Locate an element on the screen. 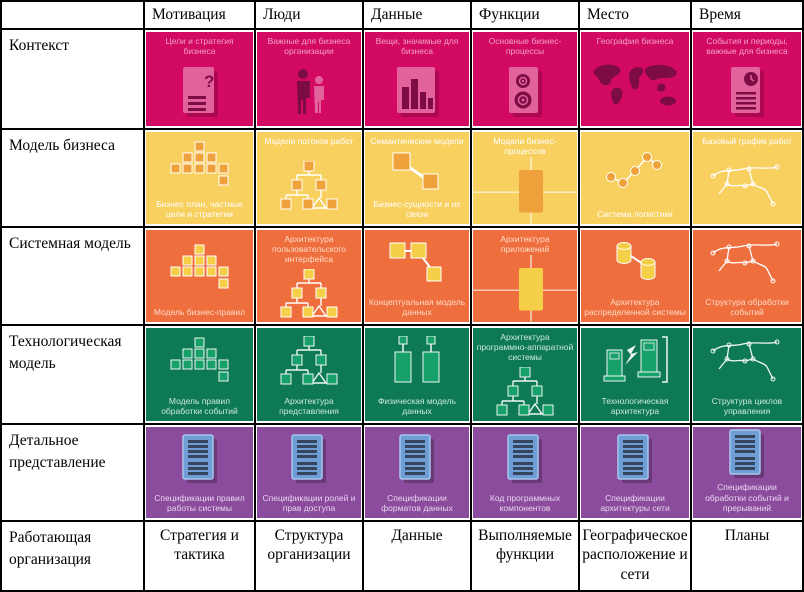 The width and height of the screenshot is (804, 592). cell-caption-top: Базовый график работ is located at coordinates (747, 141).